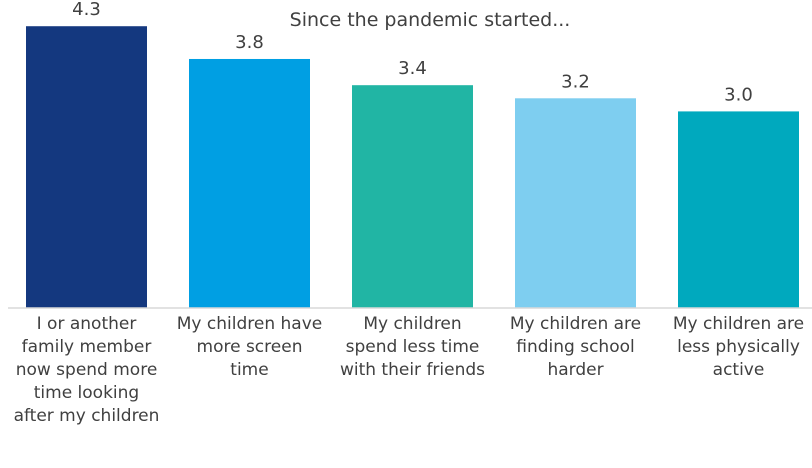 This screenshot has height=468, width=812. Describe the element at coordinates (738, 347) in the screenshot. I see `category-label-5: My children are less physically active` at that location.